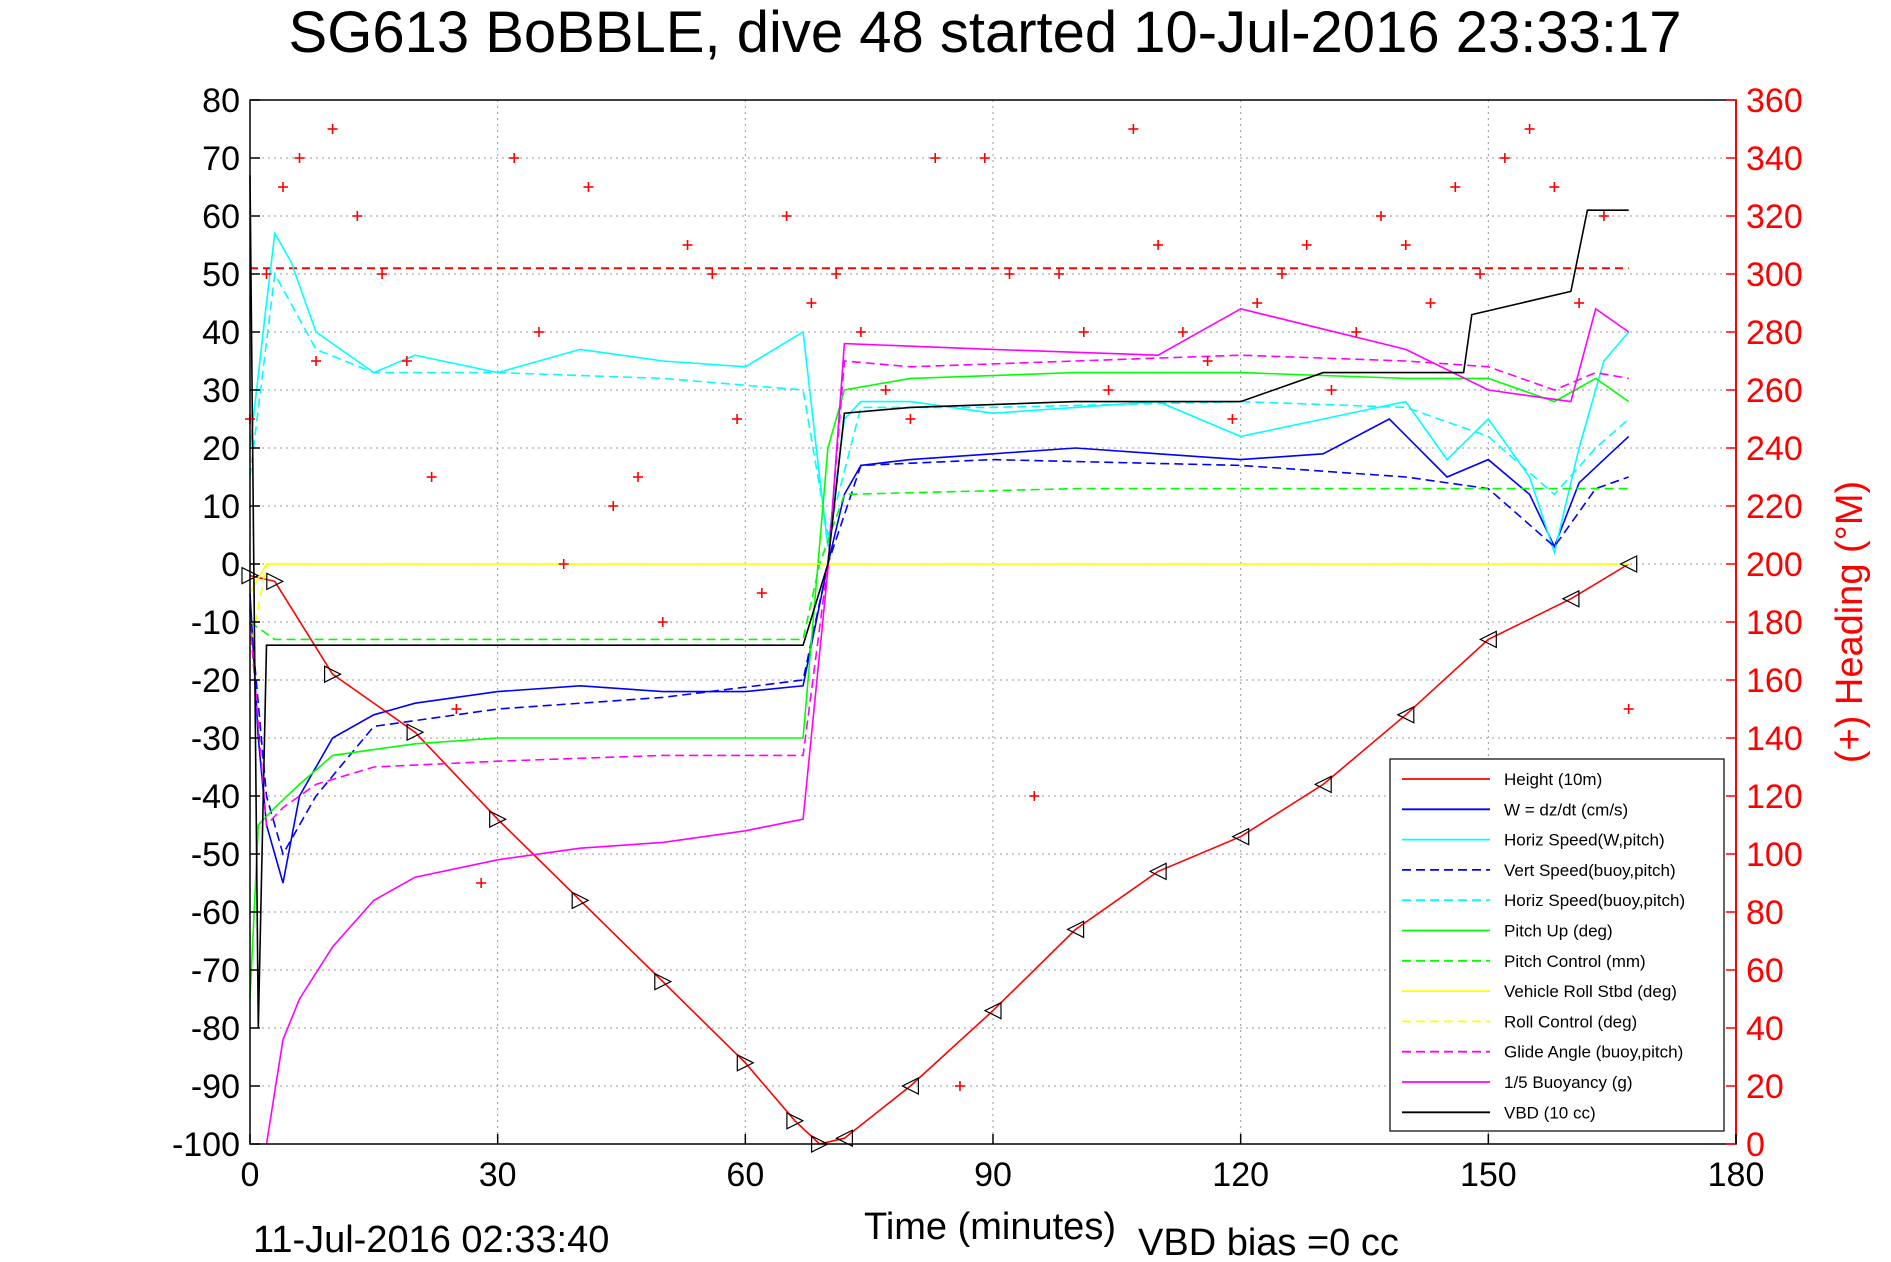 This screenshot has width=1891, height=1262. Describe the element at coordinates (993, 1175) in the screenshot. I see `x-tick-label-3: 90` at that location.